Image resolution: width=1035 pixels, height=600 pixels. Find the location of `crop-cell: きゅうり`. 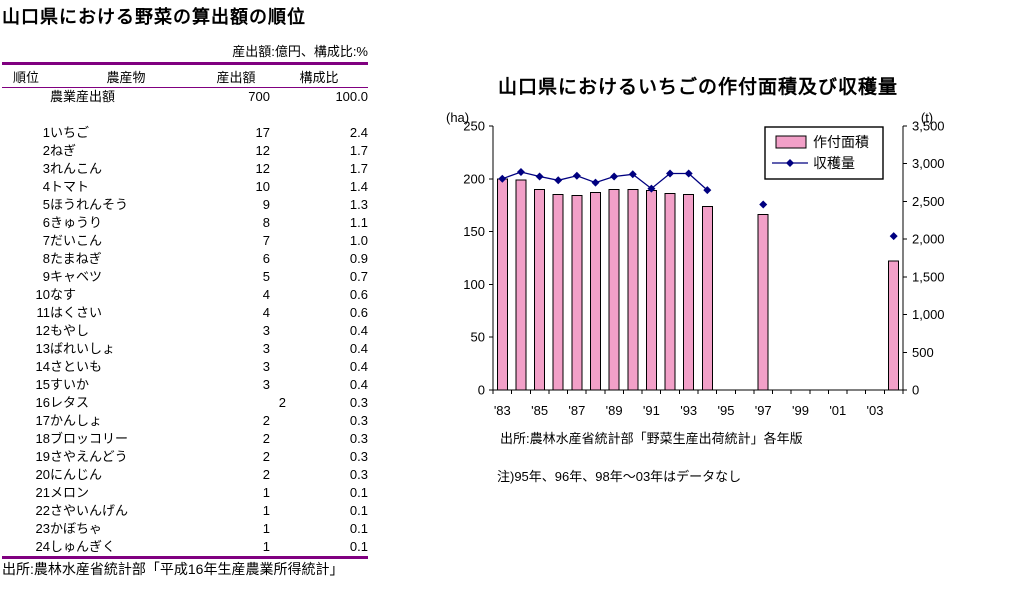

crop-cell: きゅうり is located at coordinates (76, 222).